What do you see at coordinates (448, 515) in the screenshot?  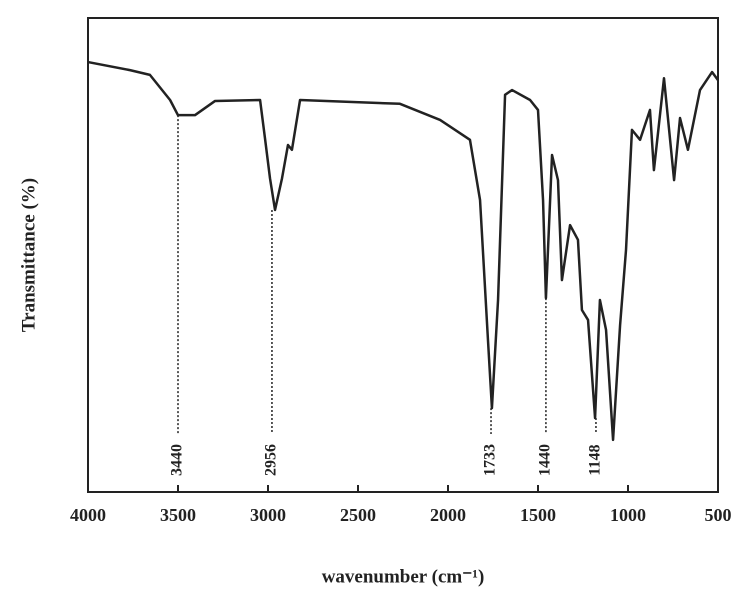 I see `x-tick-label: 2000` at bounding box center [448, 515].